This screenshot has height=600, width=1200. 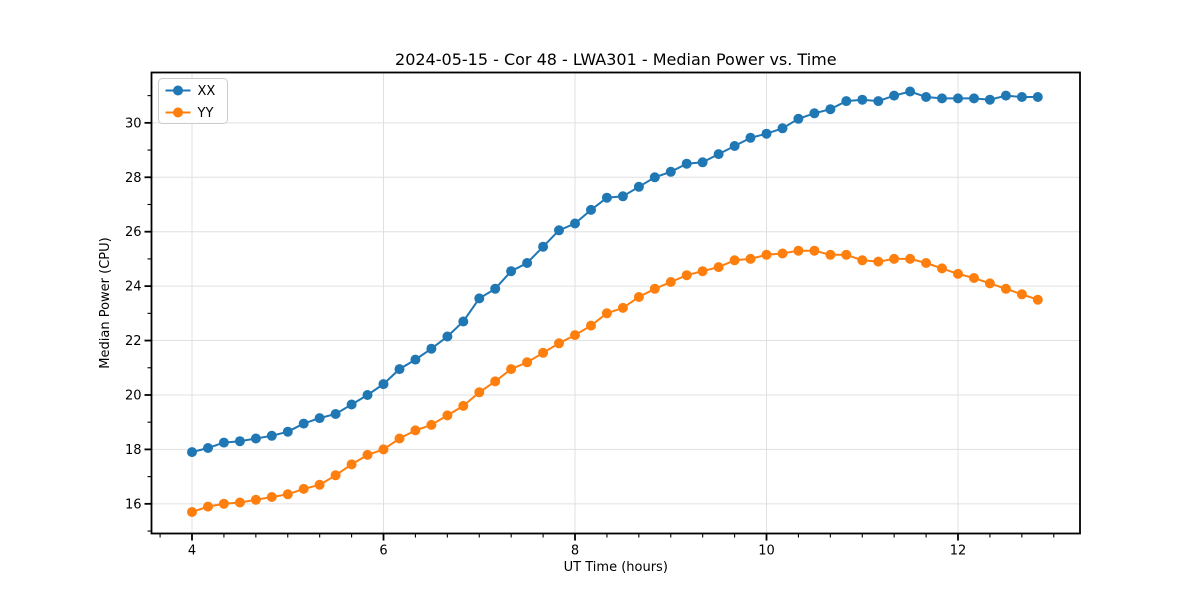 What do you see at coordinates (133, 450) in the screenshot?
I see `y-axis-tick-label: 18` at bounding box center [133, 450].